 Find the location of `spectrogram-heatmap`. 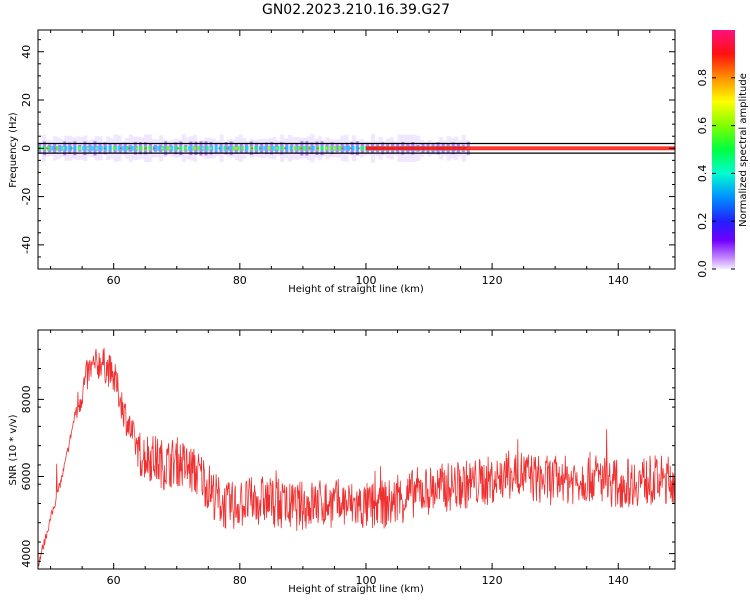

spectrogram-heatmap is located at coordinates (356, 148).